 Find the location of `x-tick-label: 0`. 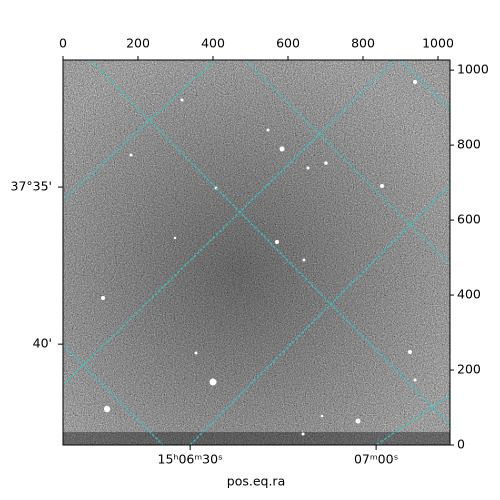

x-tick-label: 0 is located at coordinates (63, 43).